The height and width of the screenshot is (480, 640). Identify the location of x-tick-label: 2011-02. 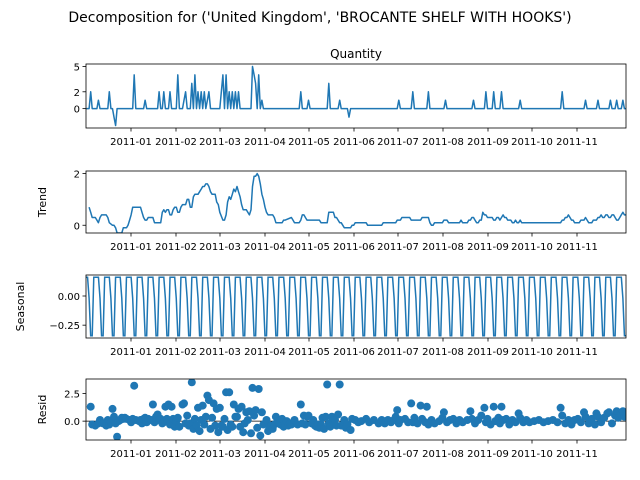
(176, 352).